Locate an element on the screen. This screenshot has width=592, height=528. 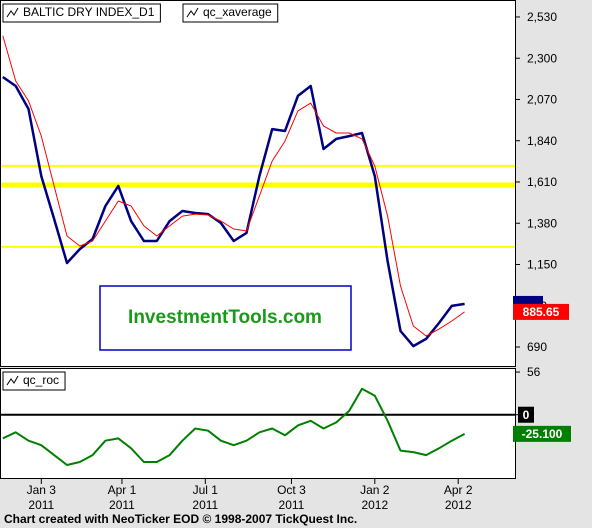
y-tick-label: 56 is located at coordinates (534, 372).